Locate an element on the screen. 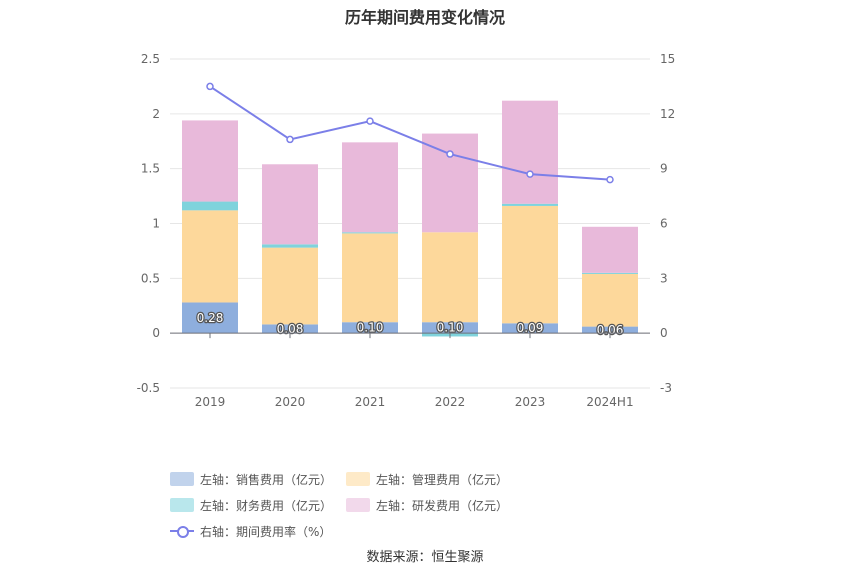  legend-line-marker-icon is located at coordinates (182, 531).